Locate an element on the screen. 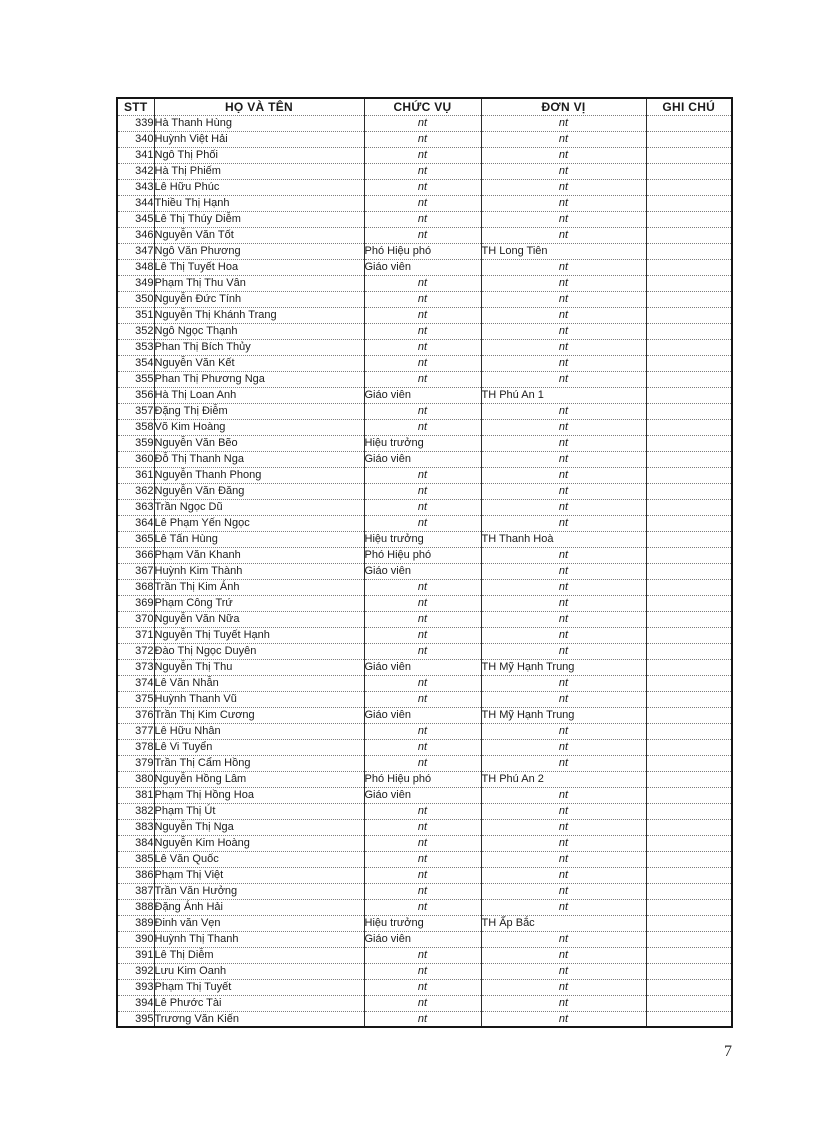  table-row: 390 Huỳnh Thị Thanh Giáo viên nt is located at coordinates (424, 939).